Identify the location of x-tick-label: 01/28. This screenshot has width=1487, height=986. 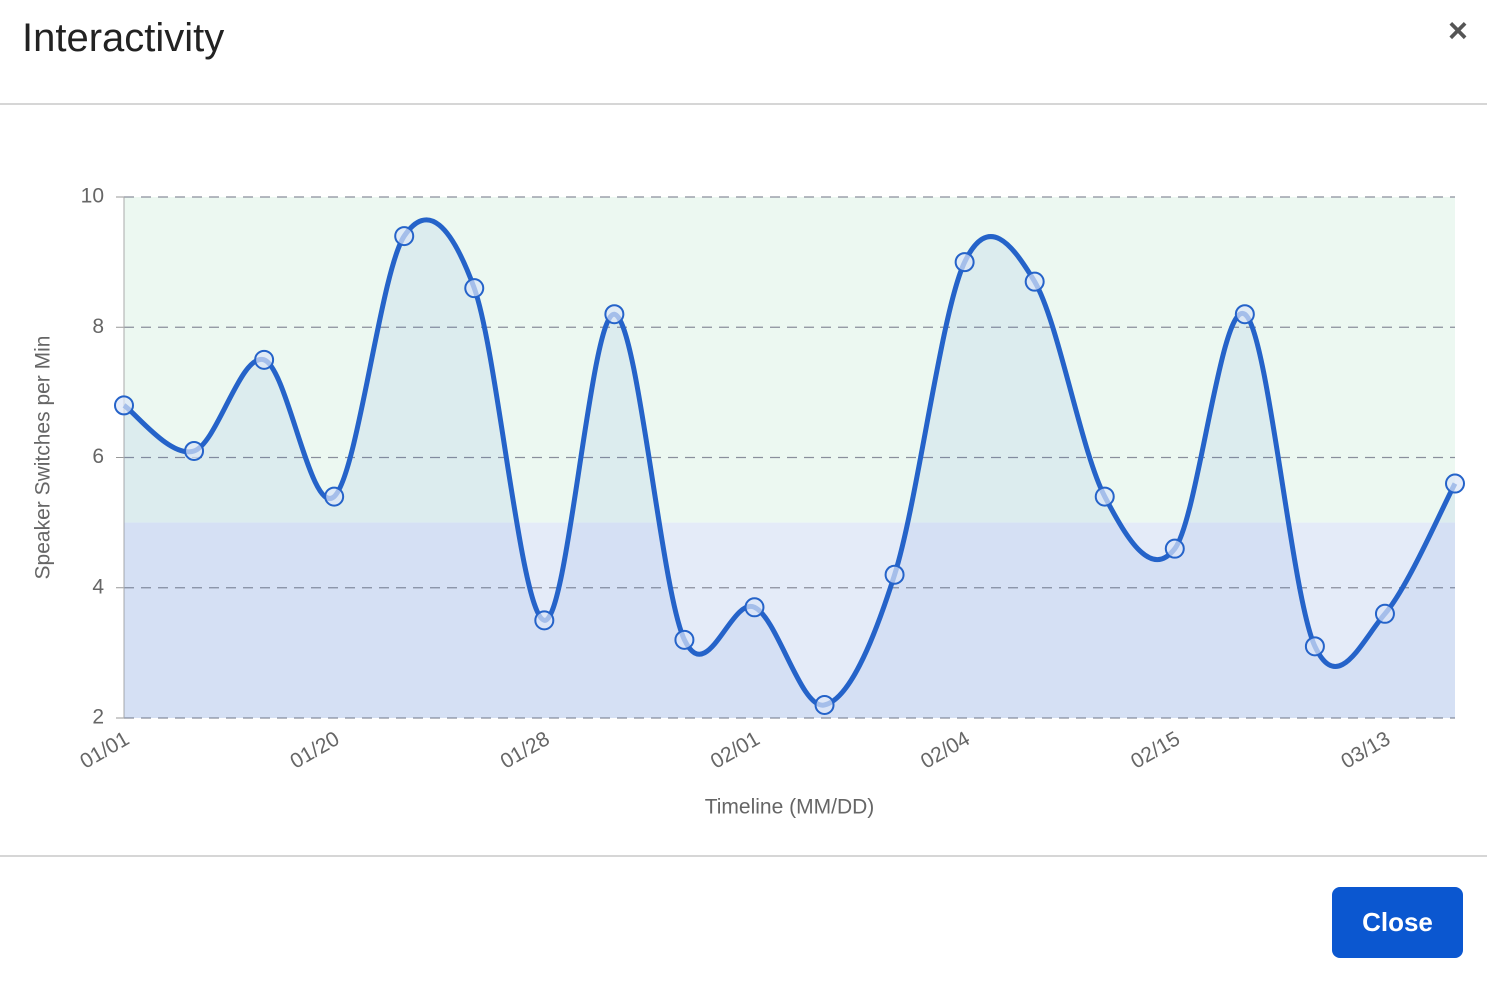
(525, 750).